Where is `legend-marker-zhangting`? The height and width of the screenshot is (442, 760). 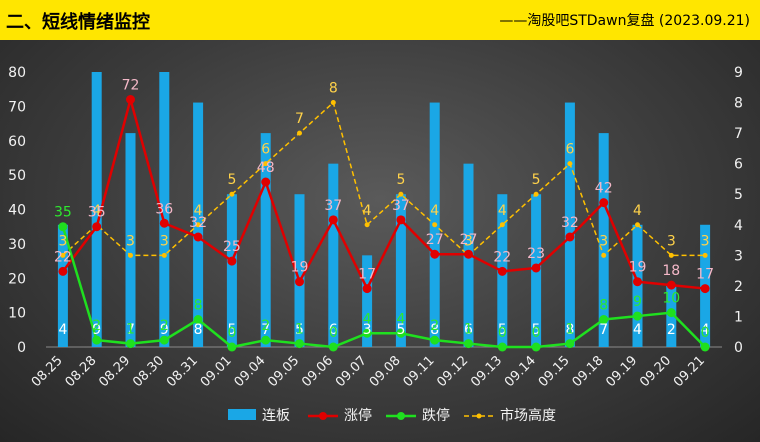 legend-marker-zhangting is located at coordinates (323, 416).